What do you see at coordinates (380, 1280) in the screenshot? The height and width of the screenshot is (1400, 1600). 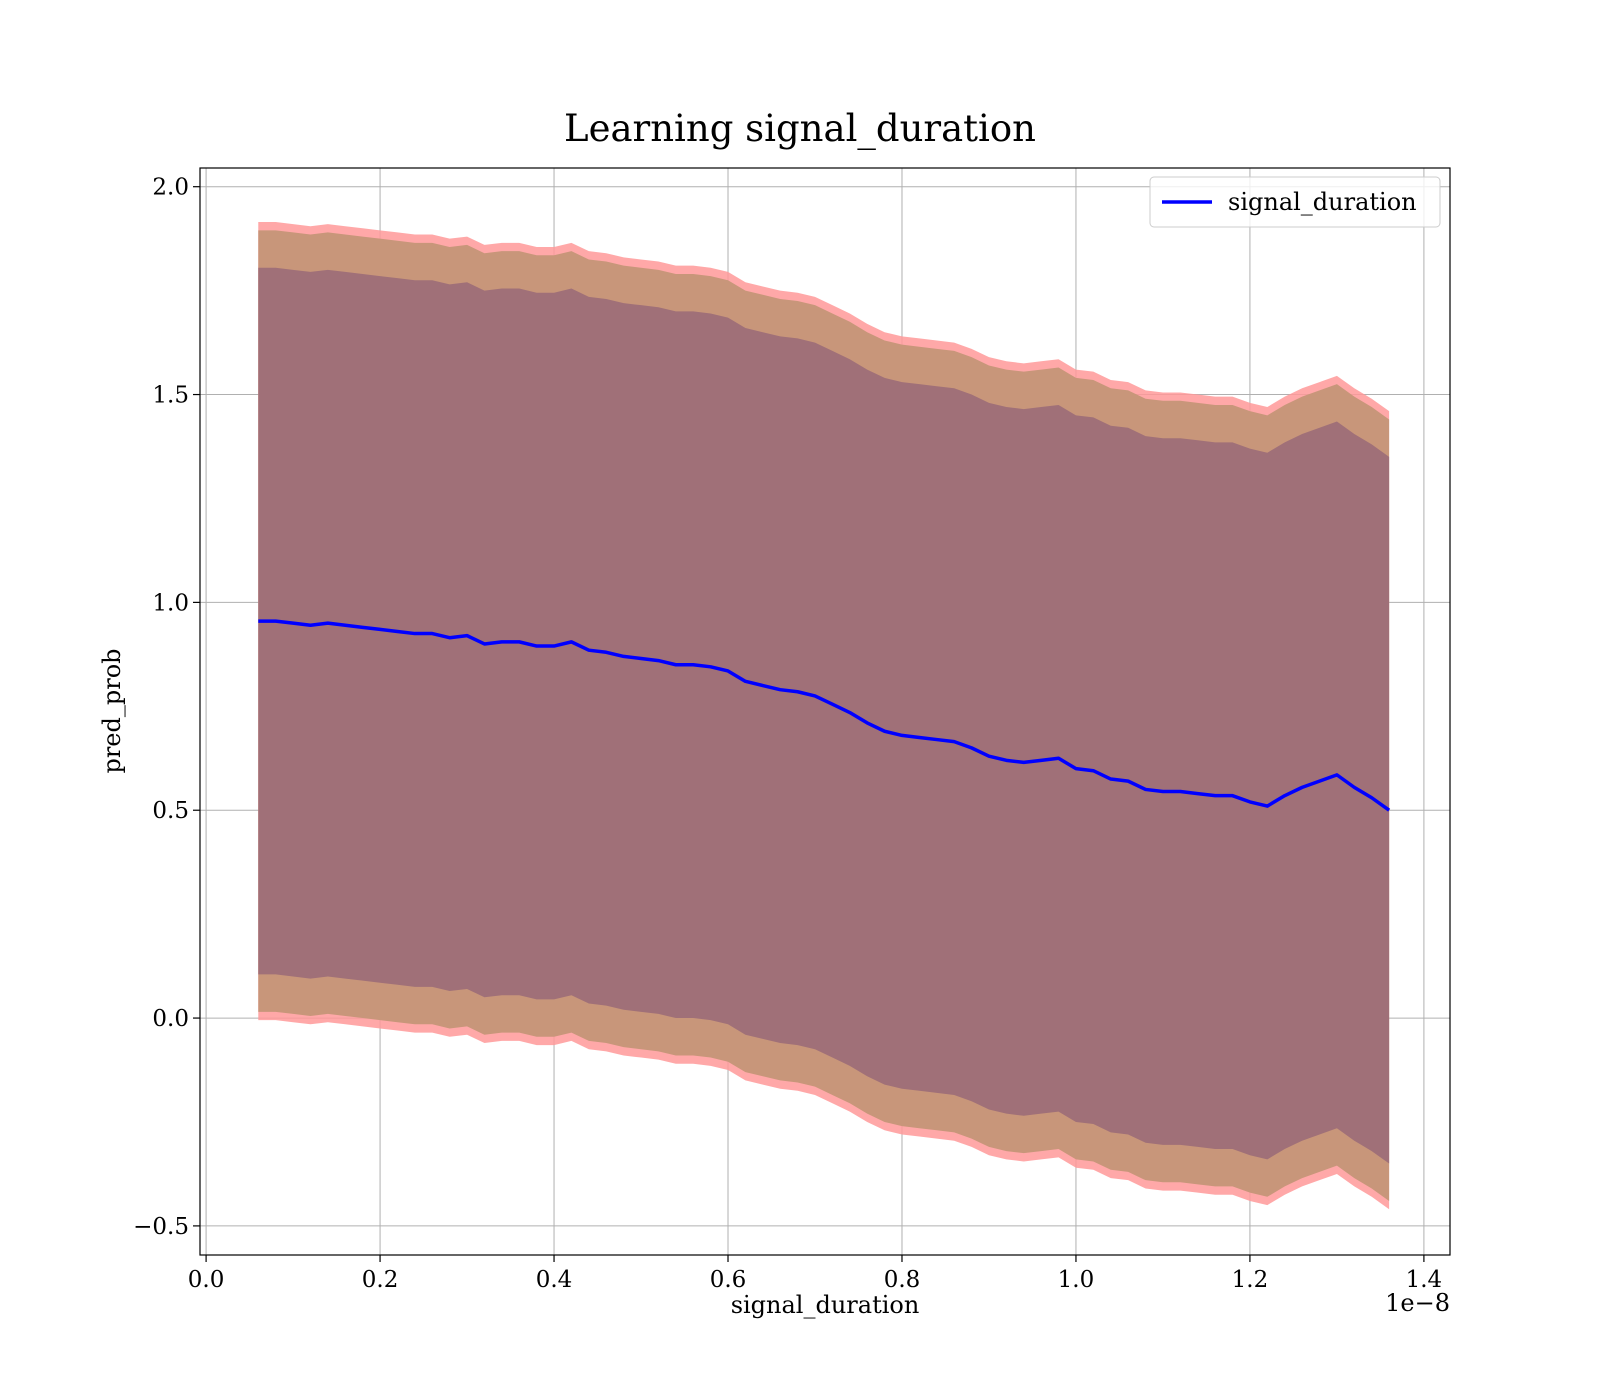 I see `x-tick-label: 0.2` at bounding box center [380, 1280].